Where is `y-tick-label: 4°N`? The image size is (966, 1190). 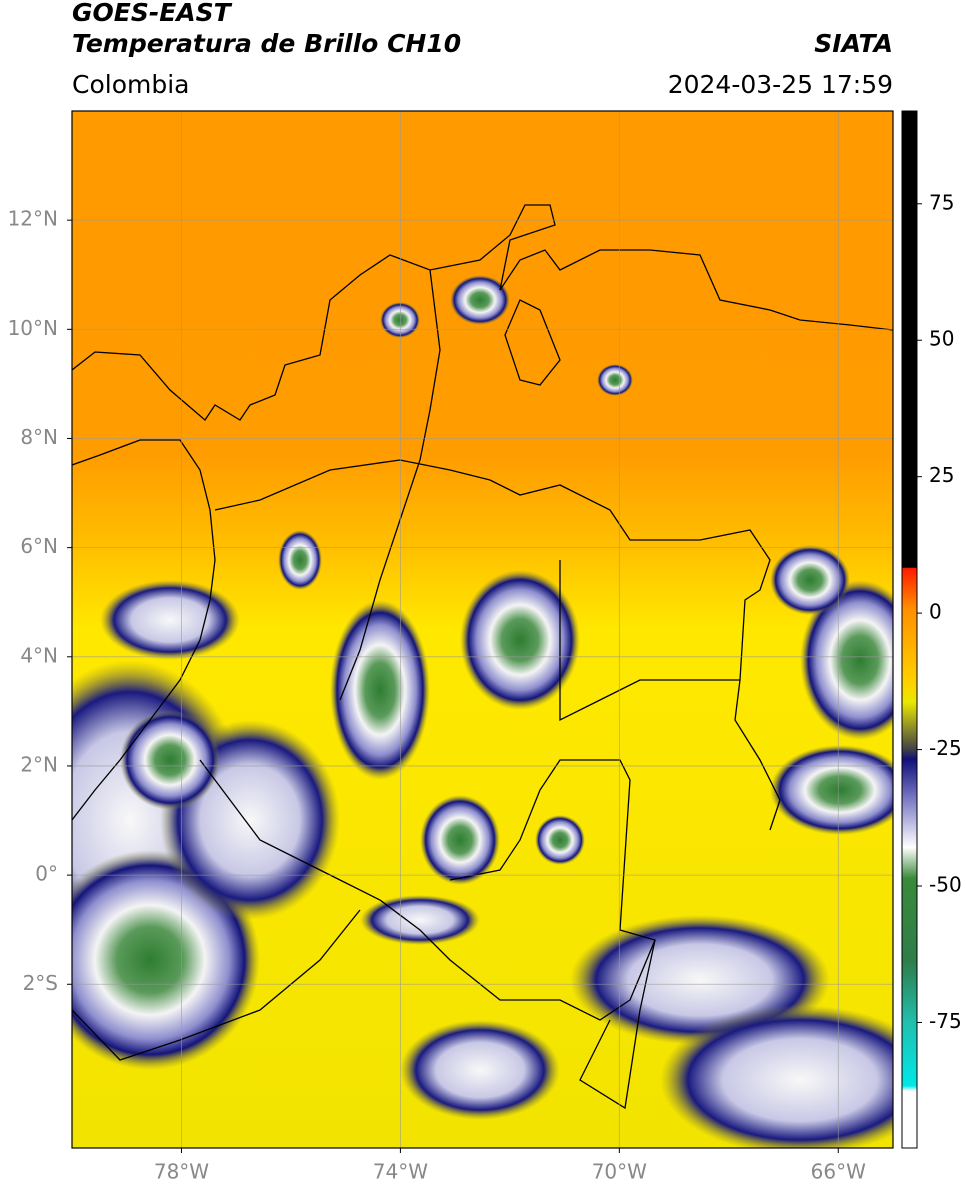
y-tick-label: 4°N is located at coordinates (39, 655).